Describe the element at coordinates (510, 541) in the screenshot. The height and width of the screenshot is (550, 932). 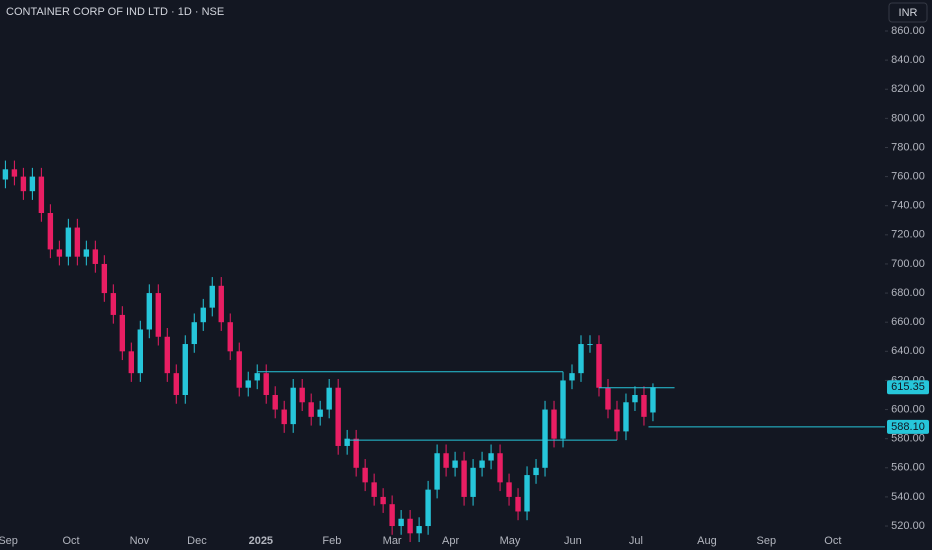
I see `x-tick-label: May` at that location.